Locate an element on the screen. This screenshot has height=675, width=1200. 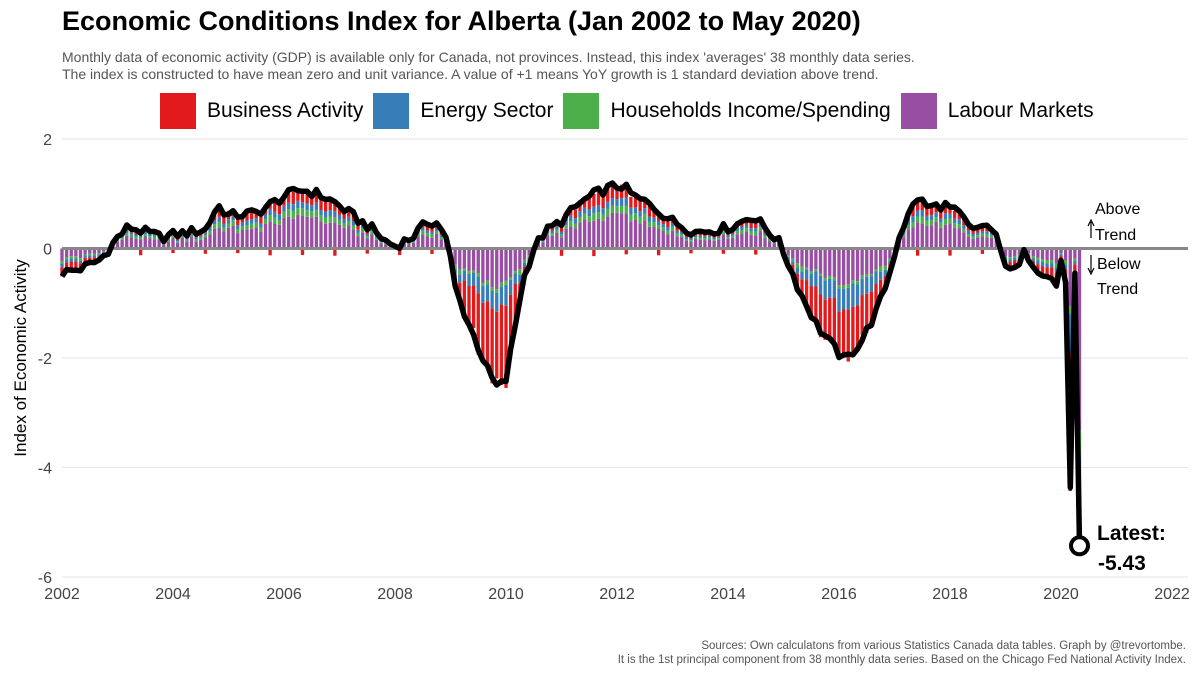
x-tick-label: 2010 is located at coordinates (506, 594).